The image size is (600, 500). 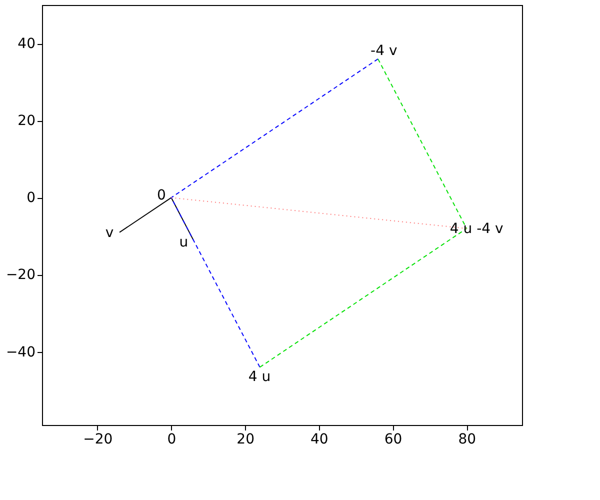 What do you see at coordinates (21, 275) in the screenshot?
I see `y-tick-label: −20` at bounding box center [21, 275].